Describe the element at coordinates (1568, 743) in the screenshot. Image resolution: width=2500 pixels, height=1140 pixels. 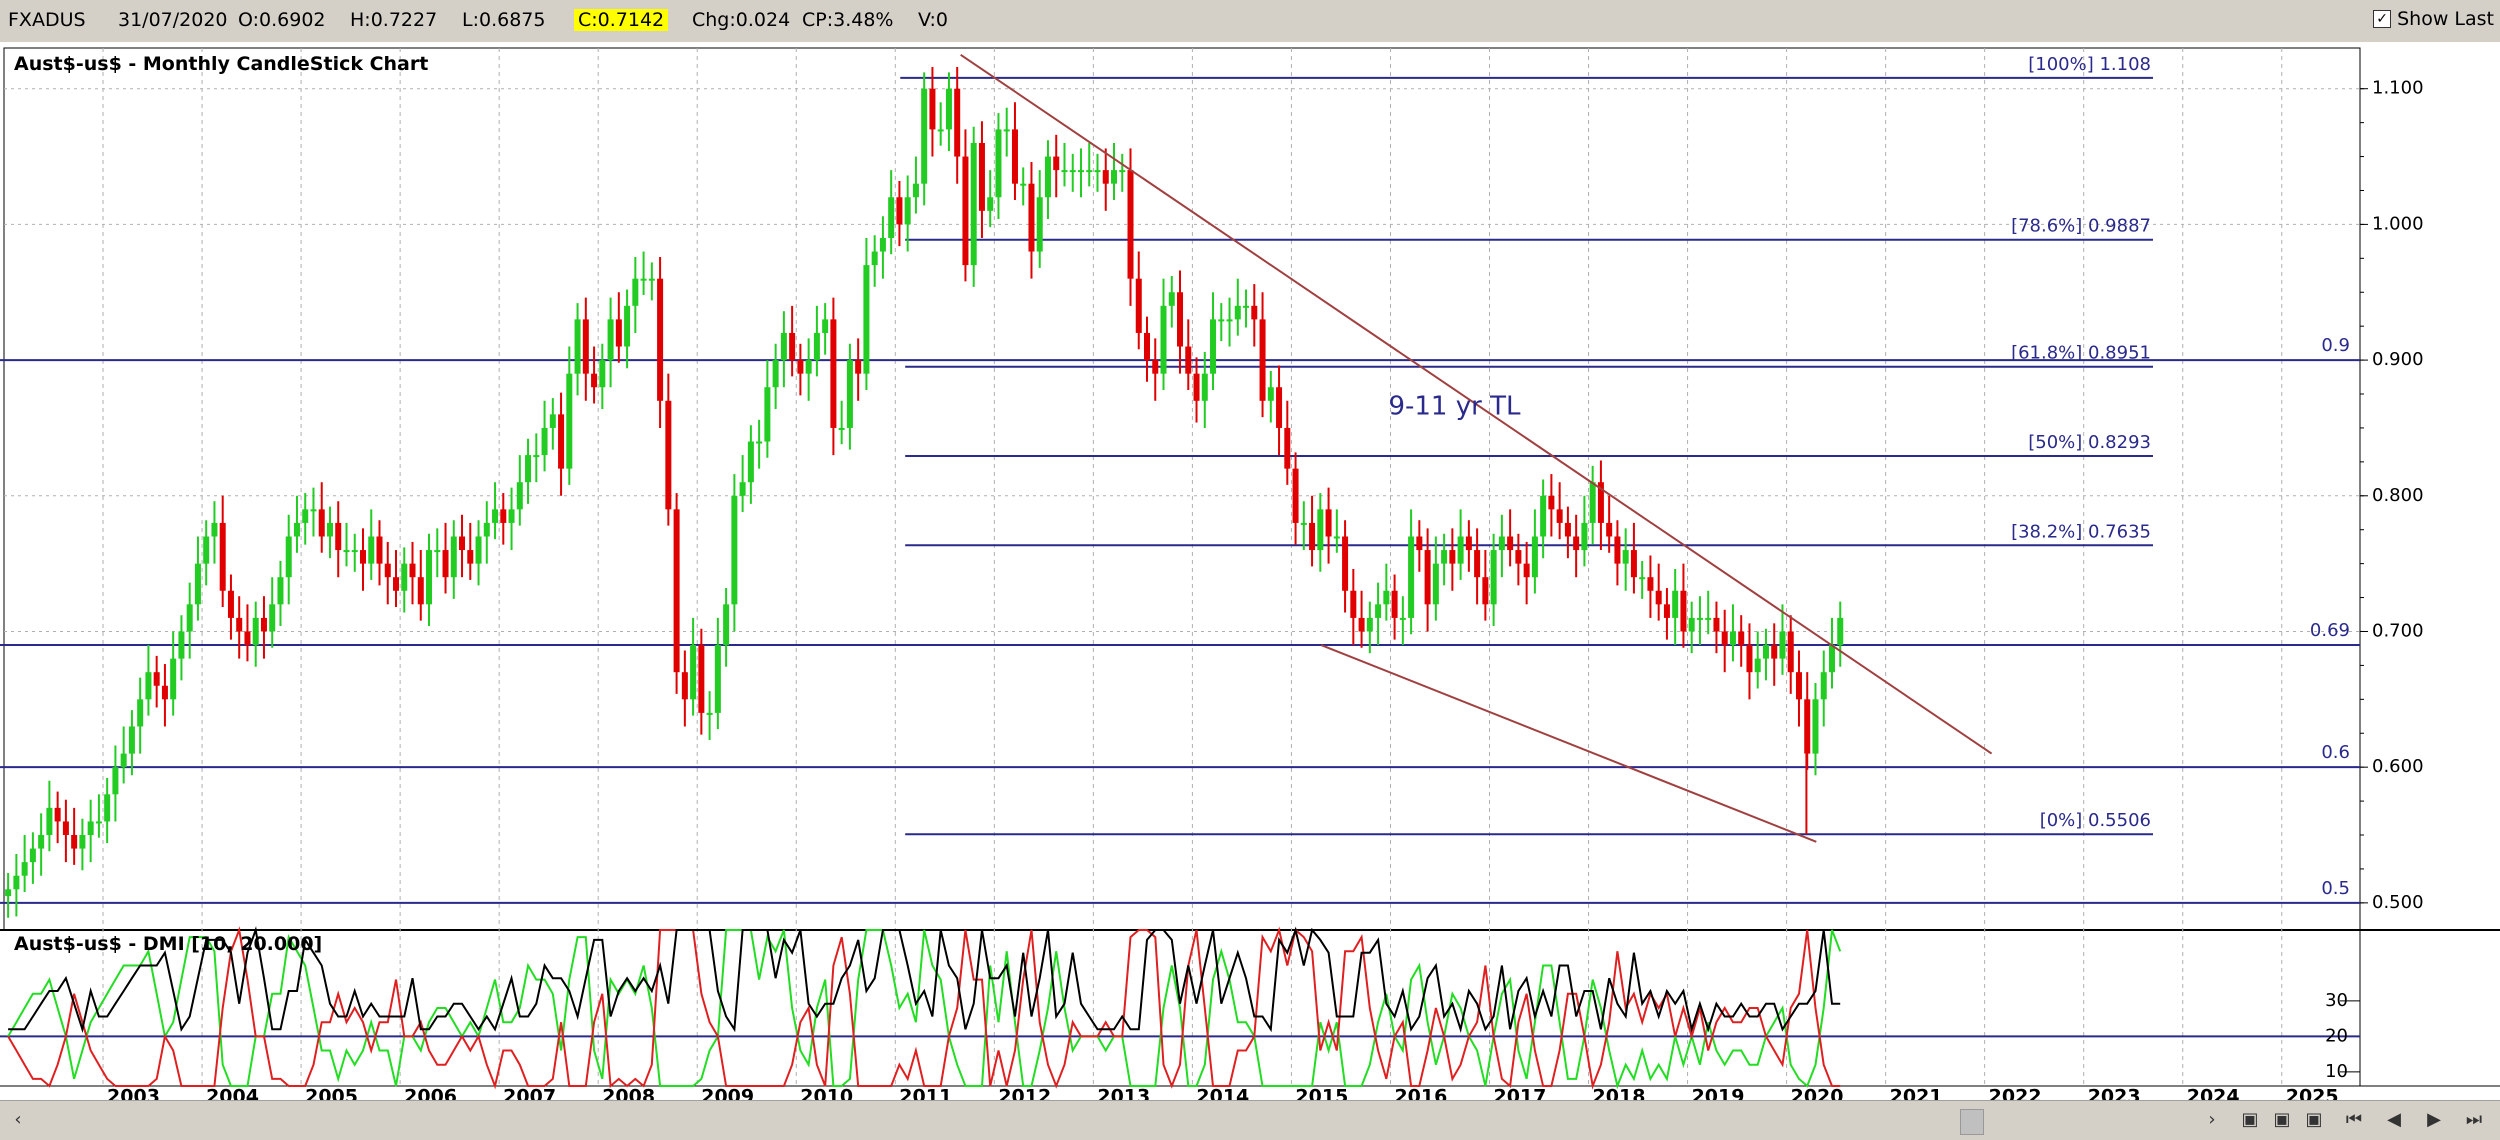
I see `trendline` at that location.